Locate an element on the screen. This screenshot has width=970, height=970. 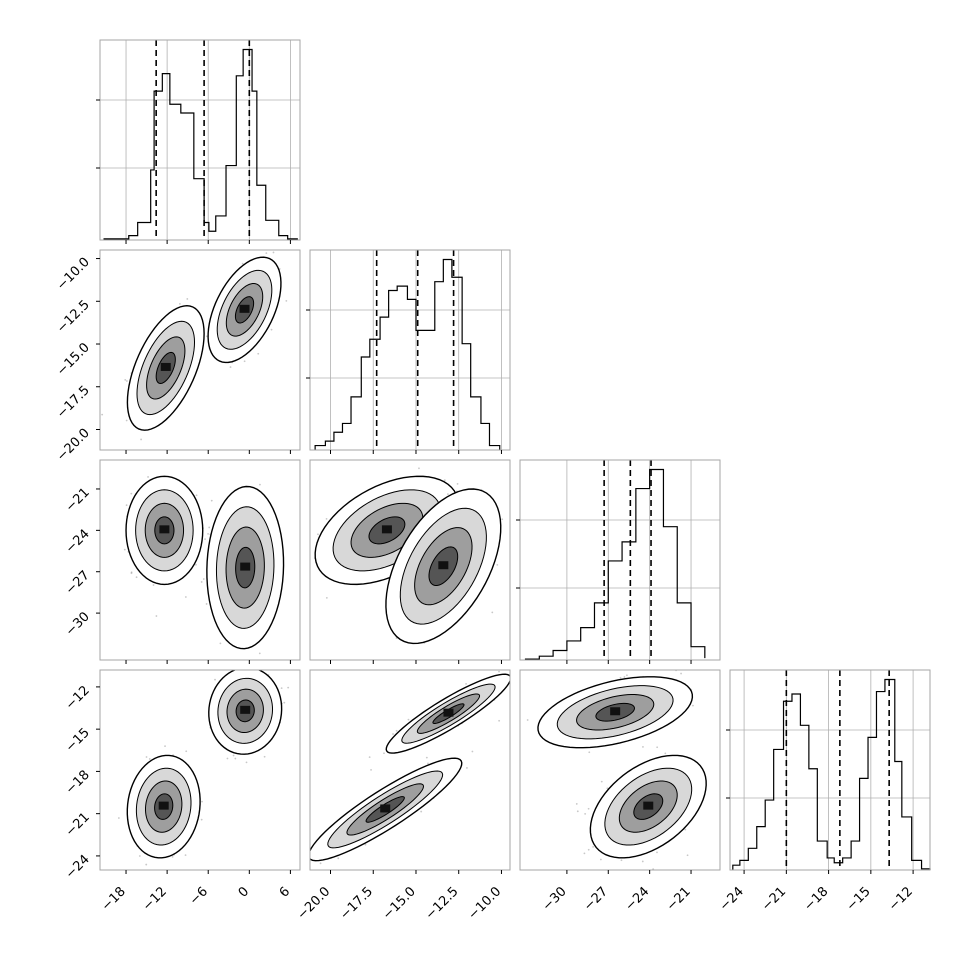
y-tick-label: −21 is located at coordinates (78, 500).